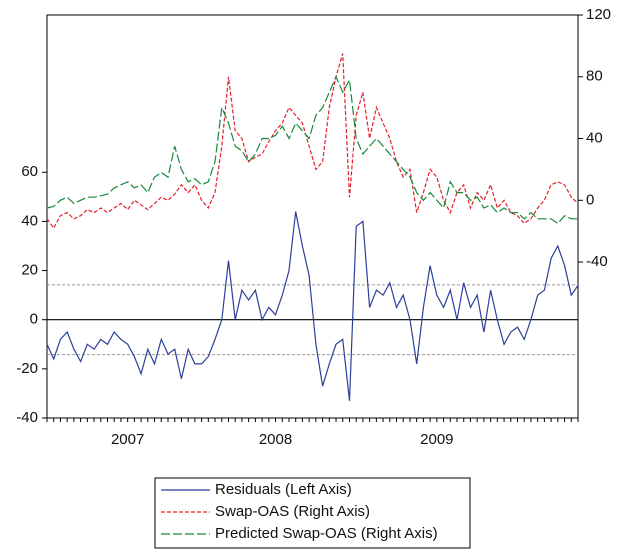 Image resolution: width=628 pixels, height=556 pixels. I want to click on legend-label: Predicted Swap-OAS (Right Axis), so click(326, 533).